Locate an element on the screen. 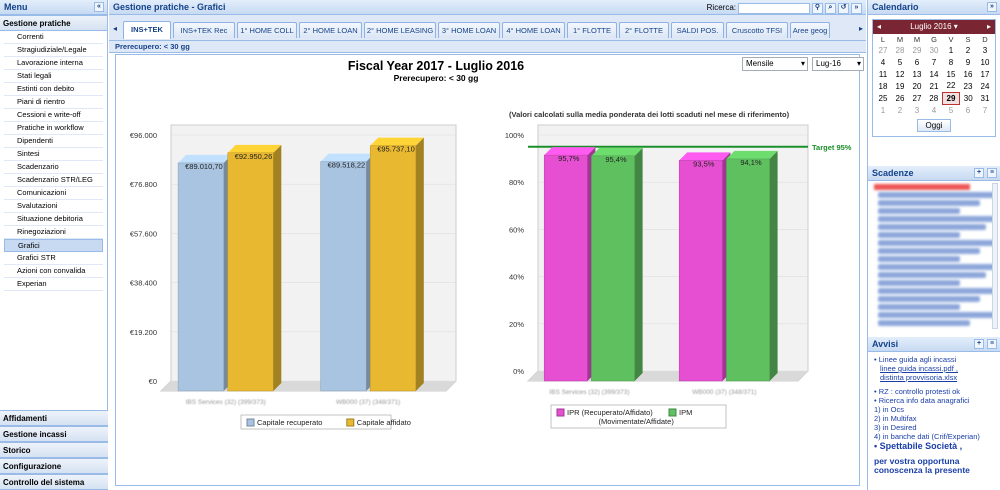  calendar-day: 10 is located at coordinates (985, 62).